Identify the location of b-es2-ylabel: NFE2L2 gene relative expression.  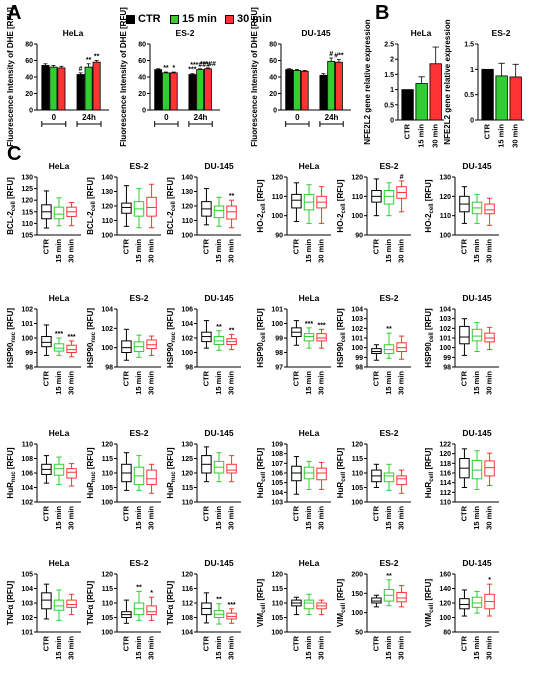
(447, 82).